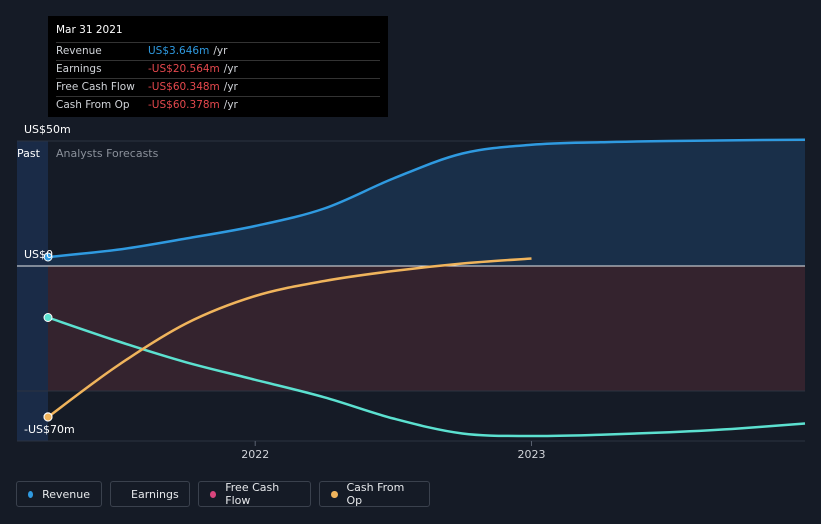 This screenshot has height=524, width=821. I want to click on tooltip-date: Mar 31 2021, so click(218, 32).